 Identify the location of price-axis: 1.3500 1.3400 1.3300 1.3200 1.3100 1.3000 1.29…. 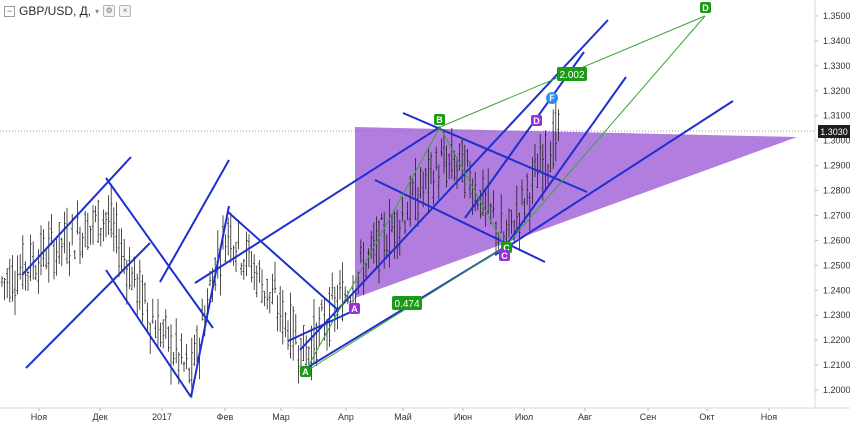
(832, 203).